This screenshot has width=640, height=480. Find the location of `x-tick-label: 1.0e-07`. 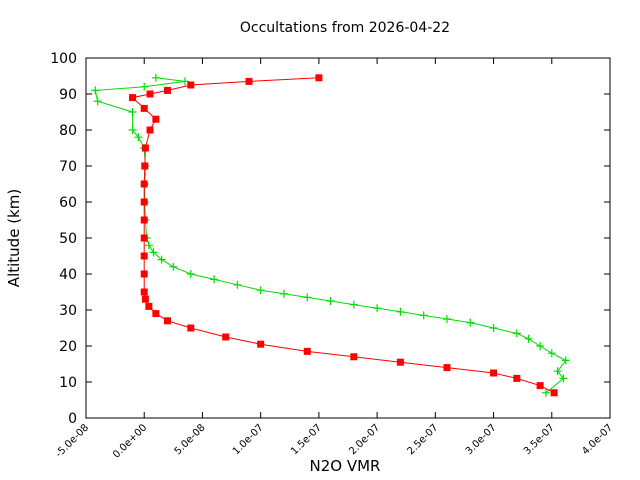

x-tick-label: 1.0e-07 is located at coordinates (248, 439).